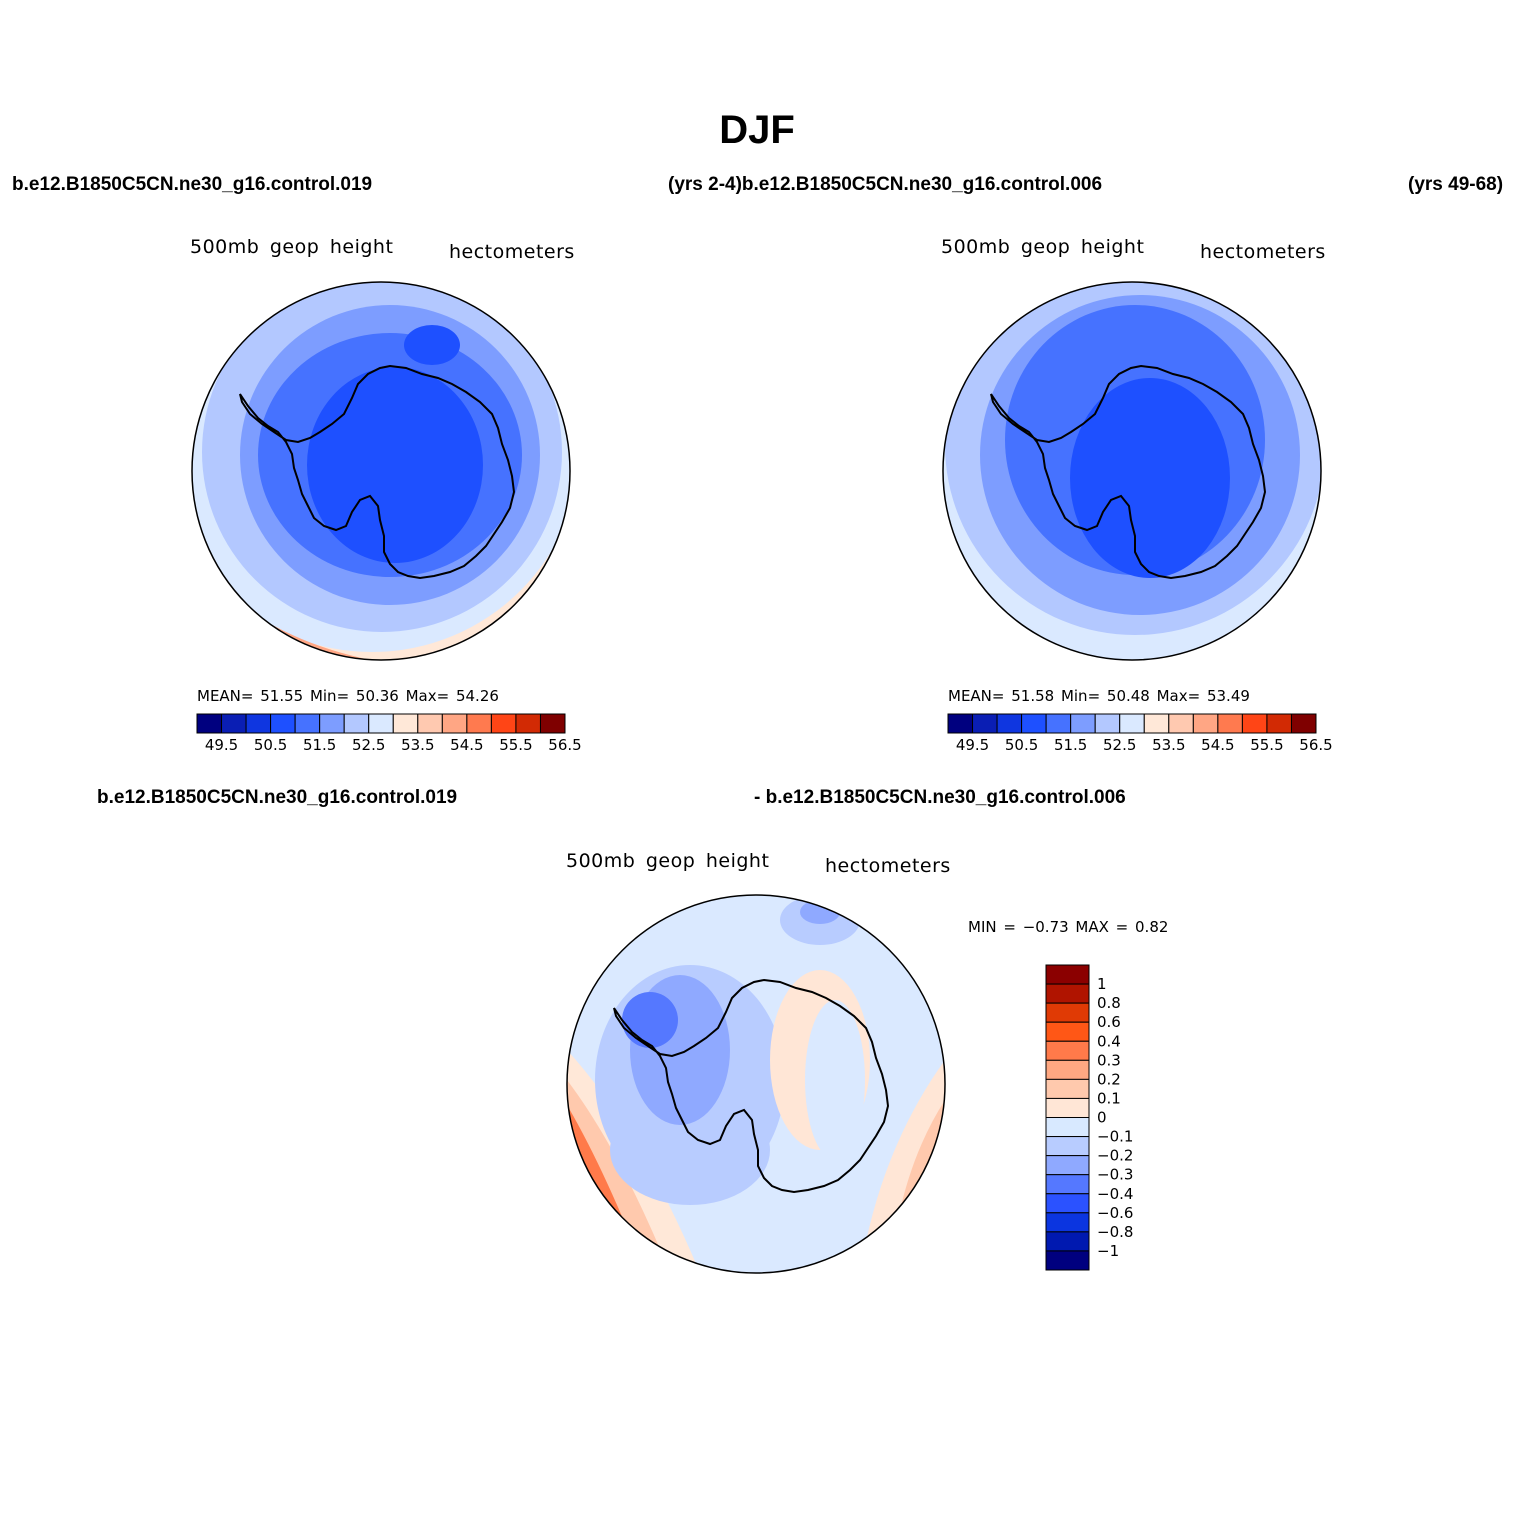  Describe the element at coordinates (277, 797) in the screenshot. I see `case-label-bottom-left: b.e12.B1850C5CN.ne30_g16.control.019` at that location.